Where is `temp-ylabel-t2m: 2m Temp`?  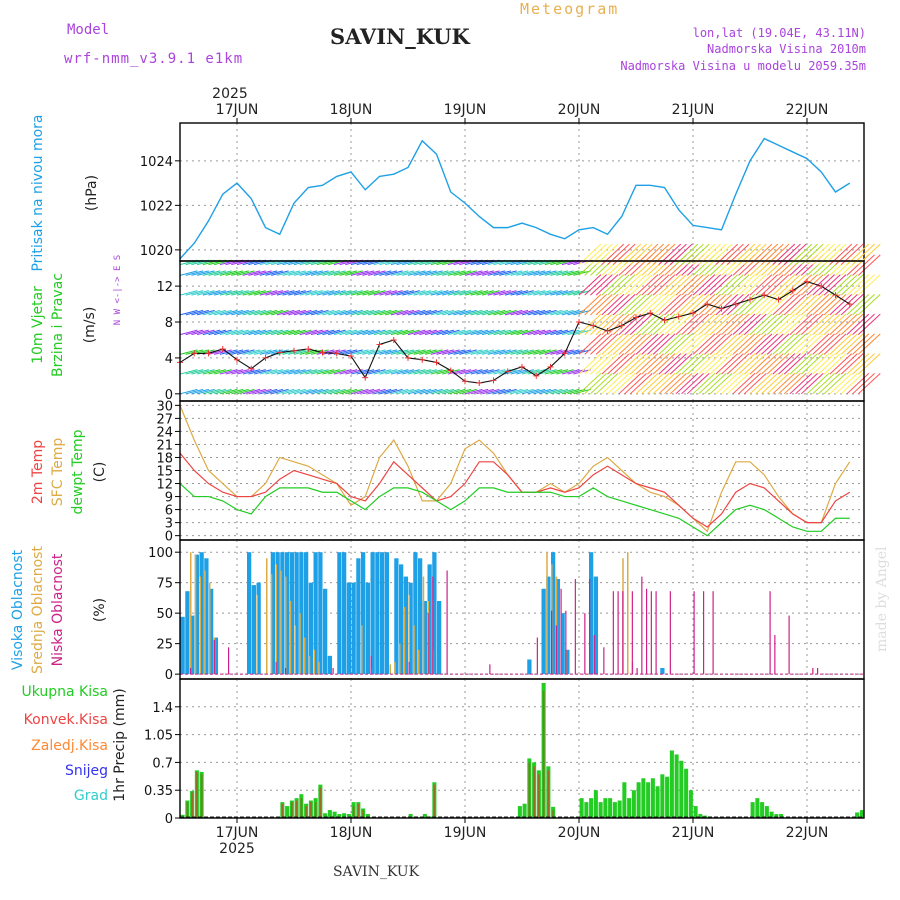 temp-ylabel-t2m: 2m Temp is located at coordinates (38, 472).